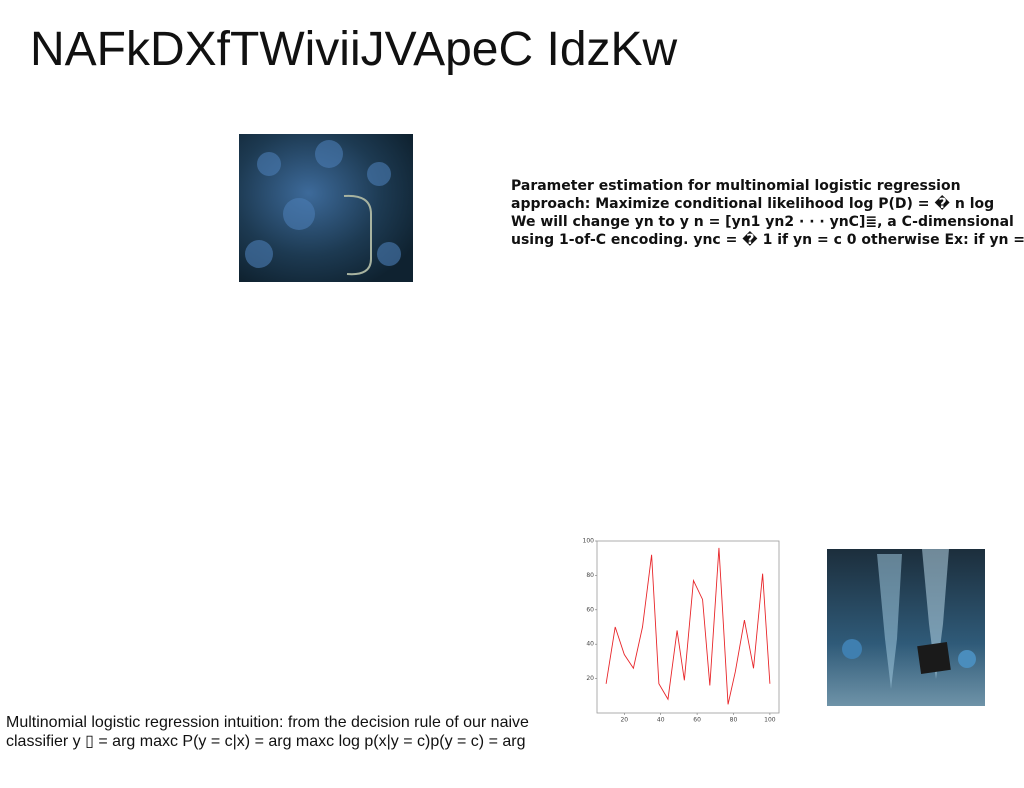 This screenshot has width=1024, height=788. What do you see at coordinates (697, 720) in the screenshot?
I see `x-tick-label: 60` at bounding box center [697, 720].